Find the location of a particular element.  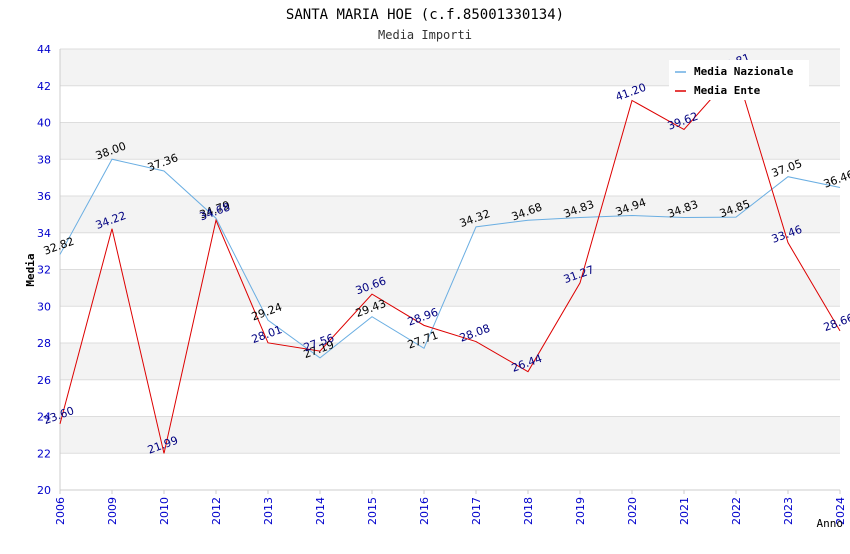

x-tick-label: 2020 is located at coordinates (632, 511).